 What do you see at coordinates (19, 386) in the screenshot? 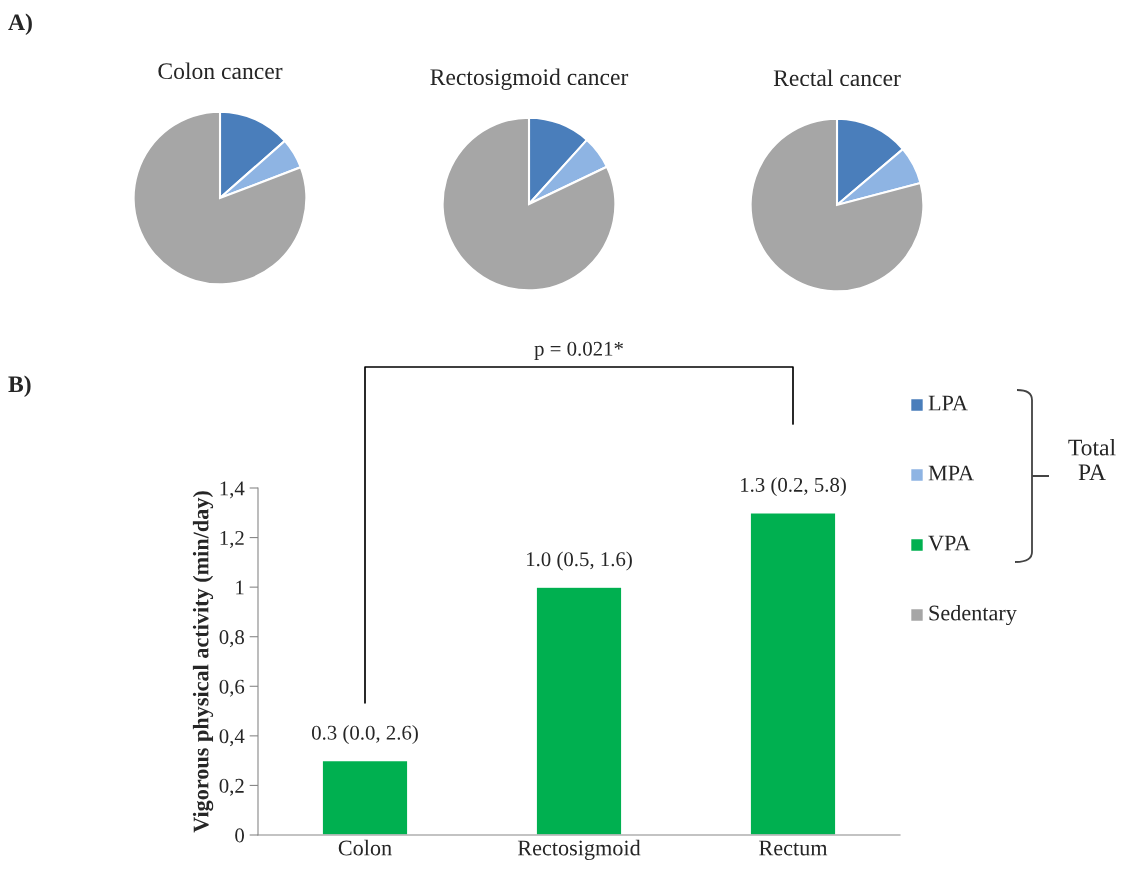
I see `text: B)` at bounding box center [19, 386].